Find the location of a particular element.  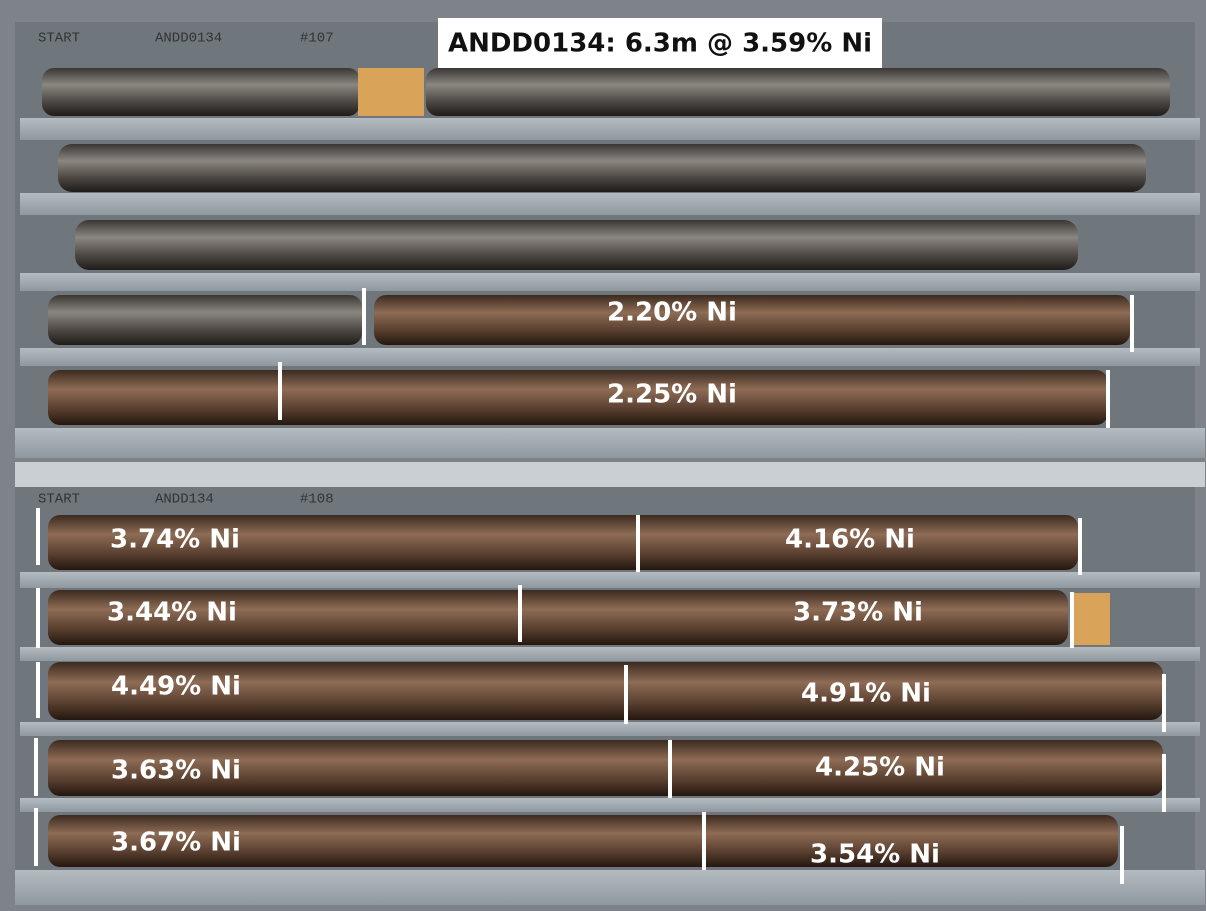

title: ANDD0134: 6.3m @ 3.59% Ni is located at coordinates (660, 44).